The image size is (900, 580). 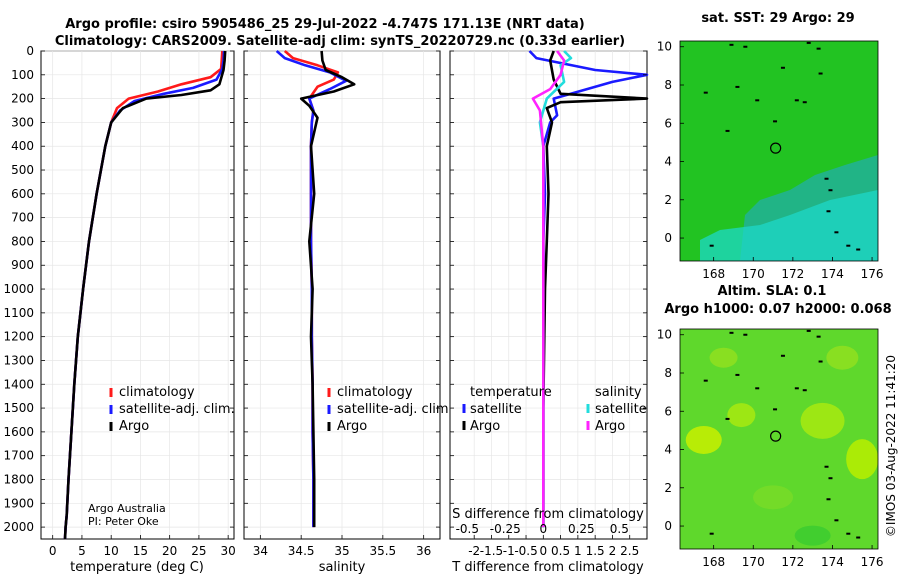 What do you see at coordinates (543, 551) in the screenshot?
I see `x-tick-label: 0` at bounding box center [543, 551].